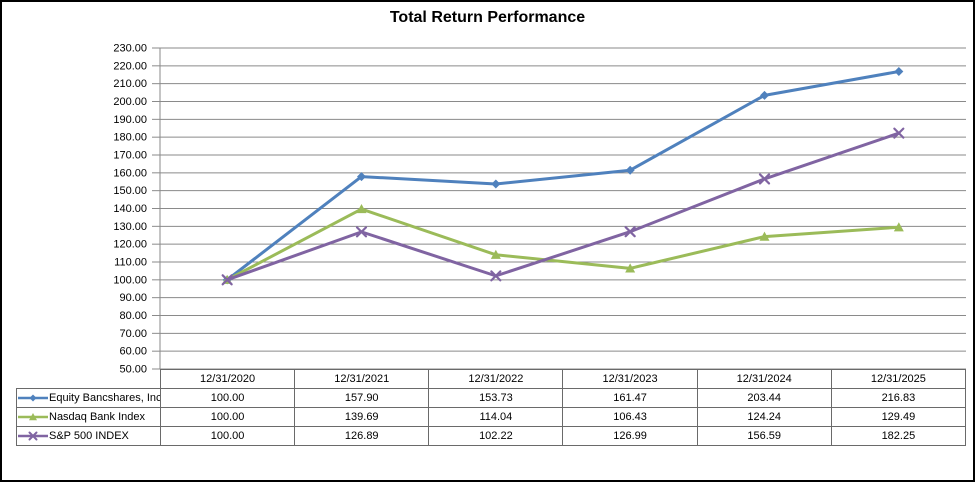 The height and width of the screenshot is (482, 975). Describe the element at coordinates (496, 436) in the screenshot. I see `value-cell: 102.22` at that location.